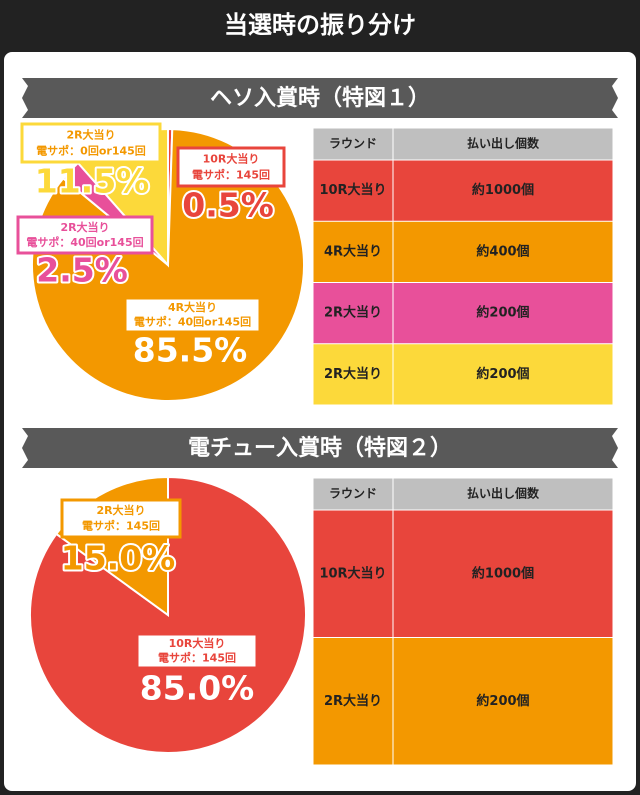  Describe the element at coordinates (320, 25) in the screenshot. I see `page-title: 当選時の振り分け` at that location.